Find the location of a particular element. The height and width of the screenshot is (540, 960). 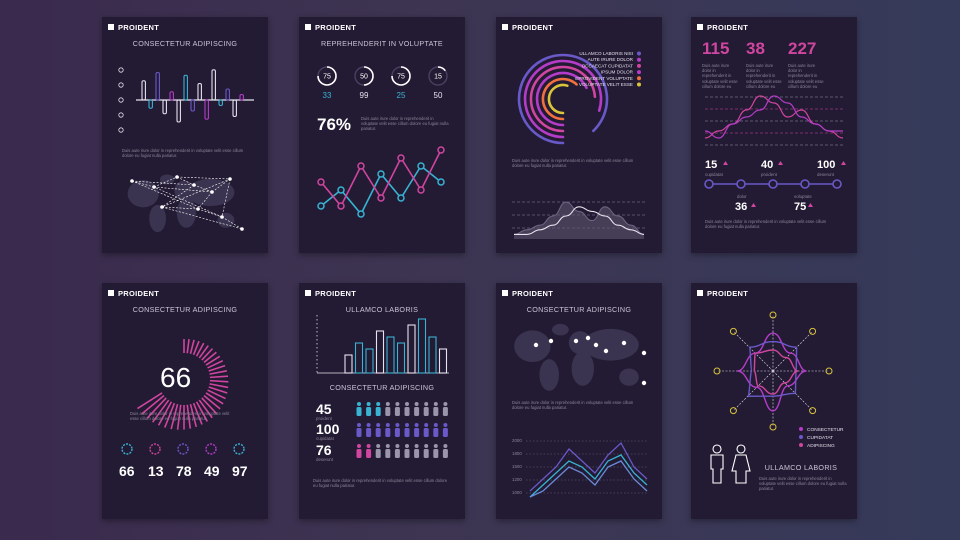

donut-label: 99 is located at coordinates (364, 95).